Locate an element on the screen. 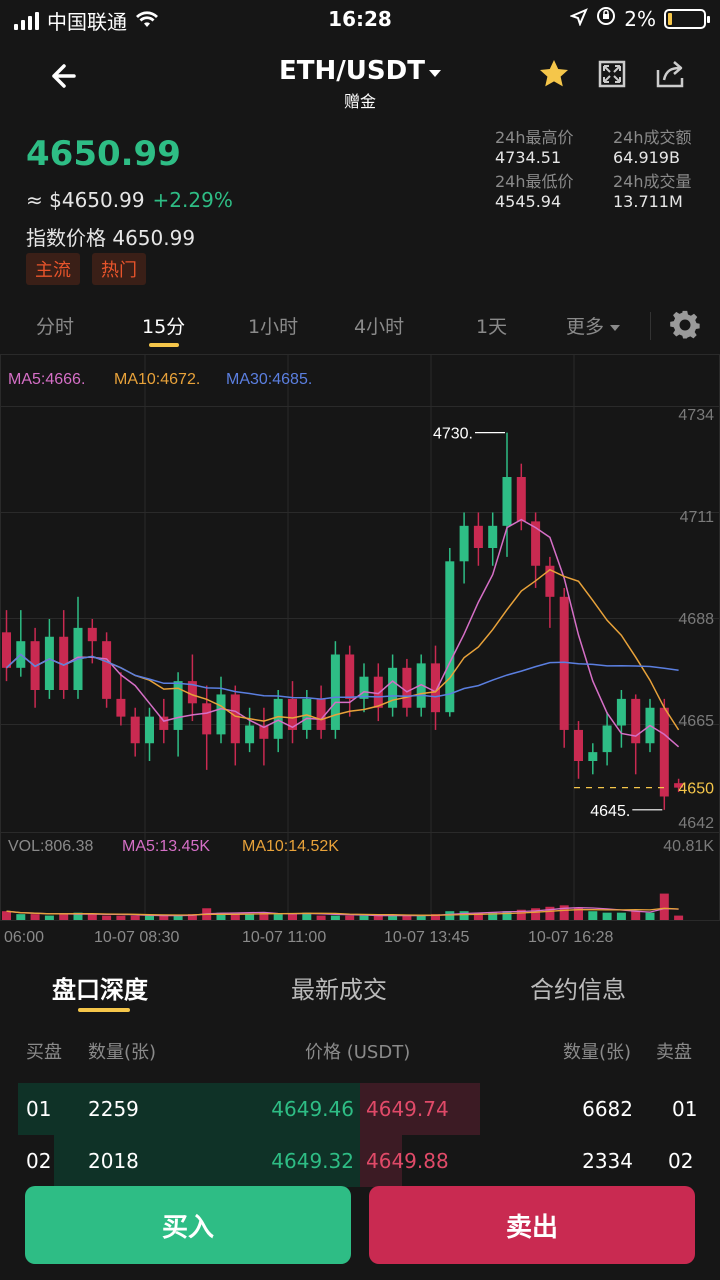 Image resolution: width=720 pixels, height=1280 pixels. tab-depth: 盘口深度 is located at coordinates (100, 990).